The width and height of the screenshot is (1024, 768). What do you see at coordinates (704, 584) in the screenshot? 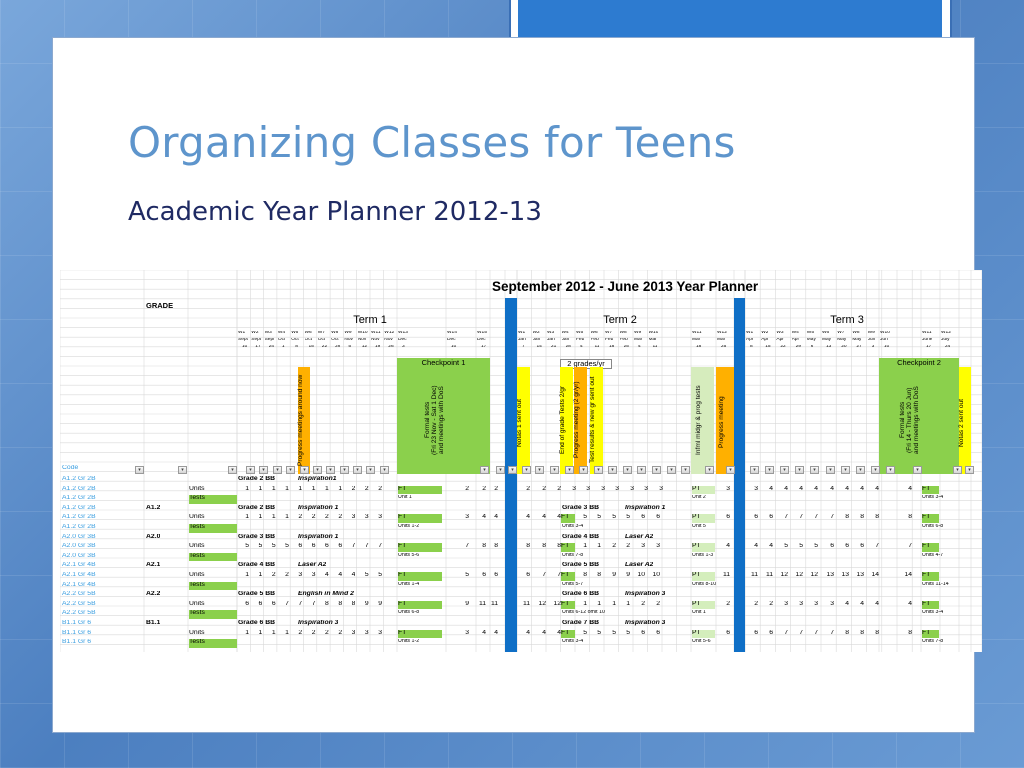
I see `test-units-cell: Units 8-10` at bounding box center [704, 584].